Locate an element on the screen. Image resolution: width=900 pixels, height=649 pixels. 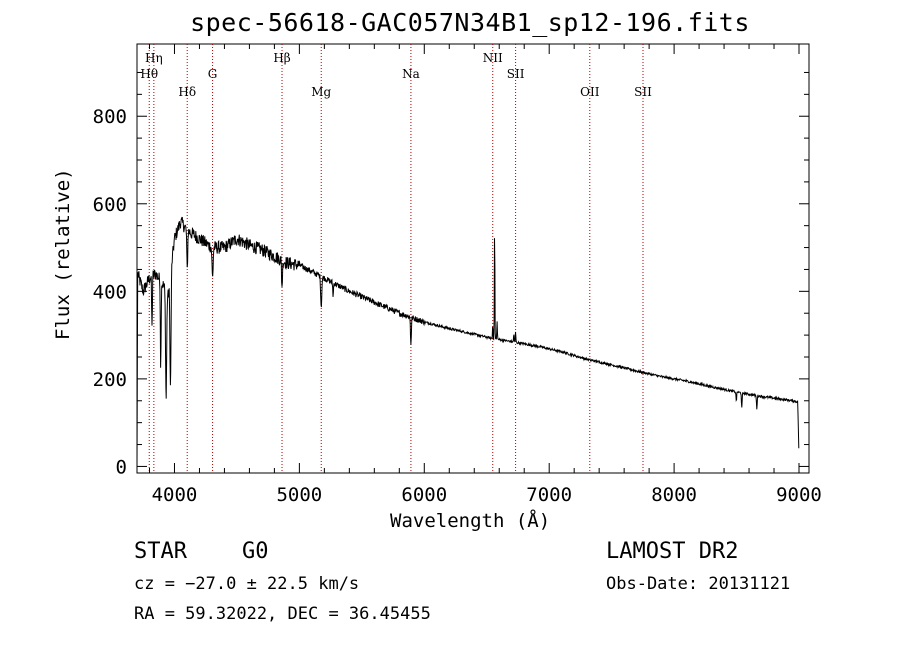
x-tick-label: 4000 is located at coordinates (175, 495).